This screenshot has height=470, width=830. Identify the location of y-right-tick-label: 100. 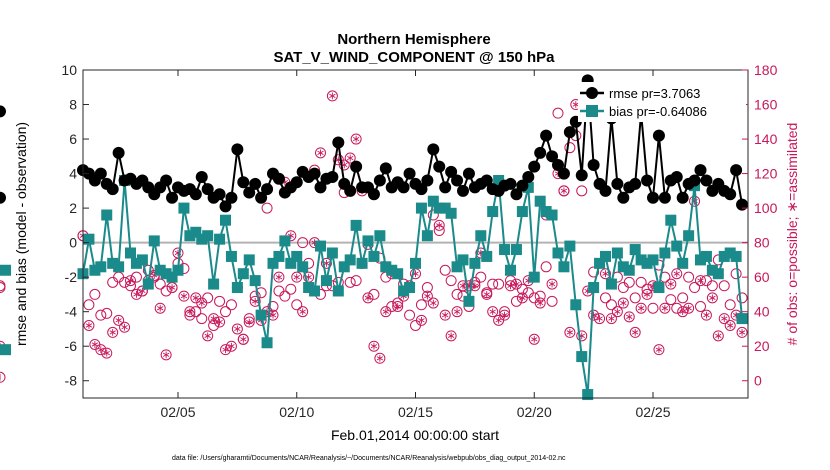
(766, 208).